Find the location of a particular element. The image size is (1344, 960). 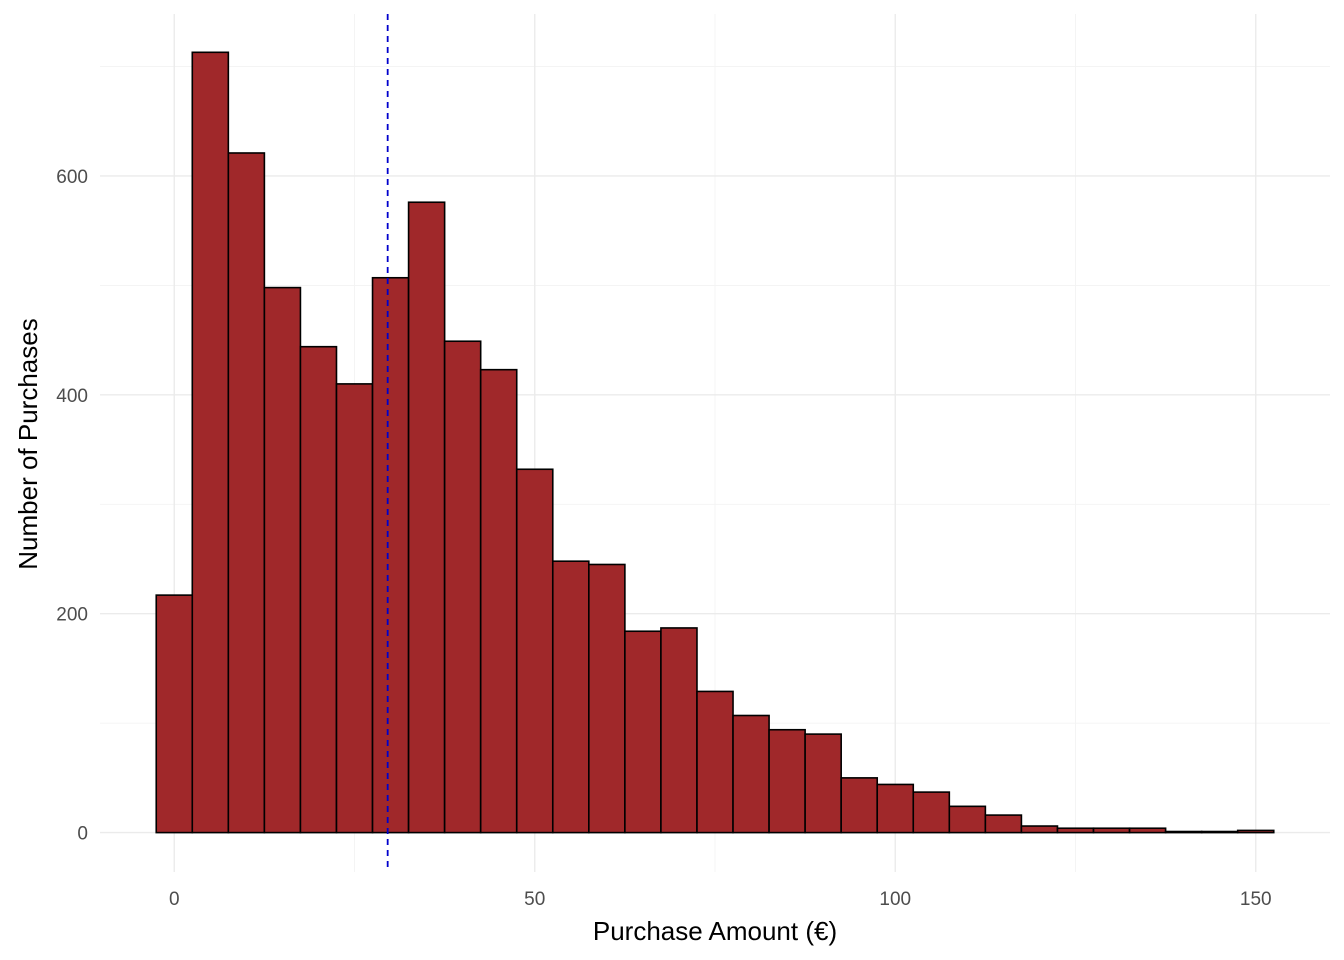

x-tick-label: 0 is located at coordinates (174, 899).